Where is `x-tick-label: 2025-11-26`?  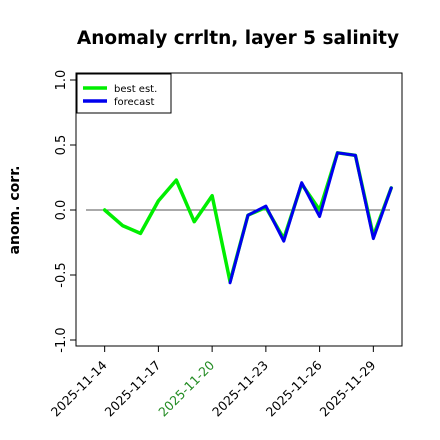 x-tick-label: 2025-11-26 is located at coordinates (294, 388).